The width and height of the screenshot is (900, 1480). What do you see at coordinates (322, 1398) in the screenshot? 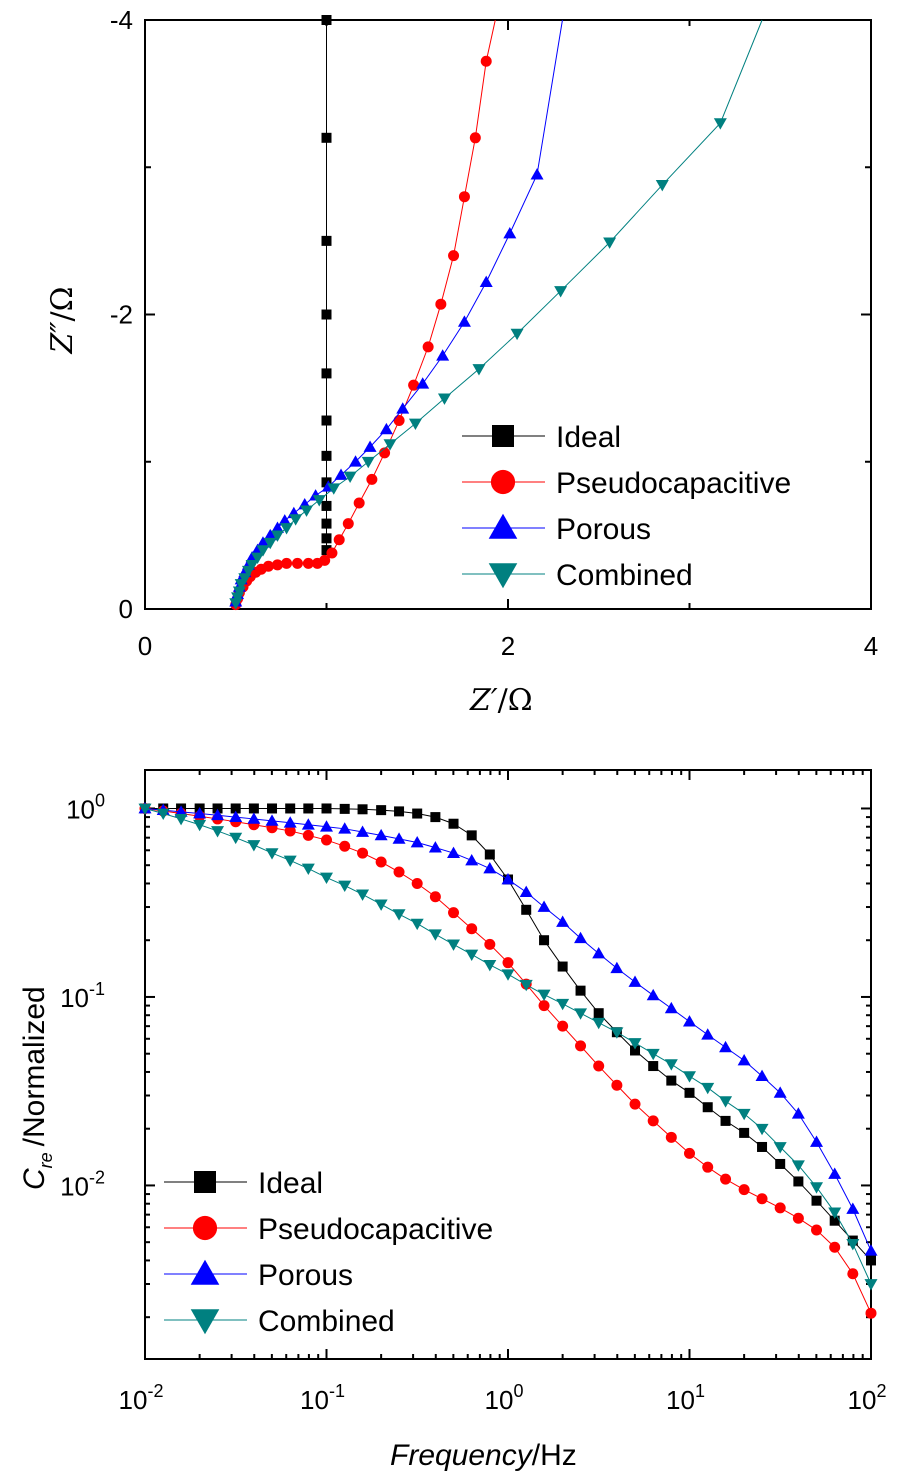
I see `capacitance-x-tick-label: 10⁻¹` at bounding box center [322, 1398].